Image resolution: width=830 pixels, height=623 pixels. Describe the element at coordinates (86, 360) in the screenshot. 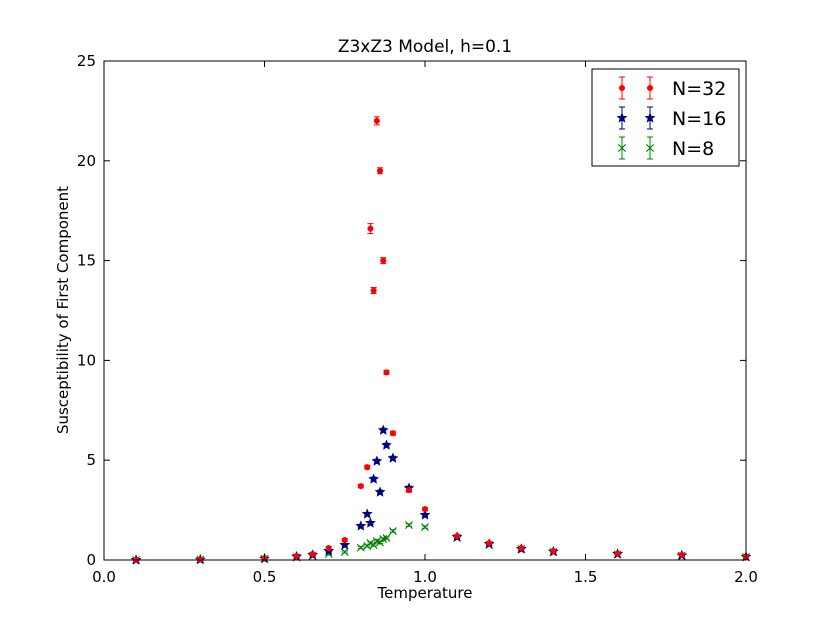

I see `y-tick-label: 10` at that location.